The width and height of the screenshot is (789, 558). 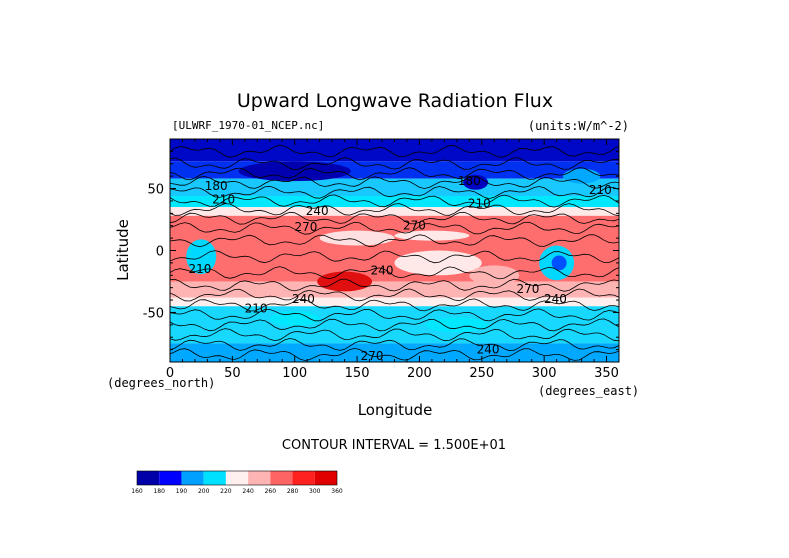 I want to click on colorbar-label: 280, so click(x=293, y=491).